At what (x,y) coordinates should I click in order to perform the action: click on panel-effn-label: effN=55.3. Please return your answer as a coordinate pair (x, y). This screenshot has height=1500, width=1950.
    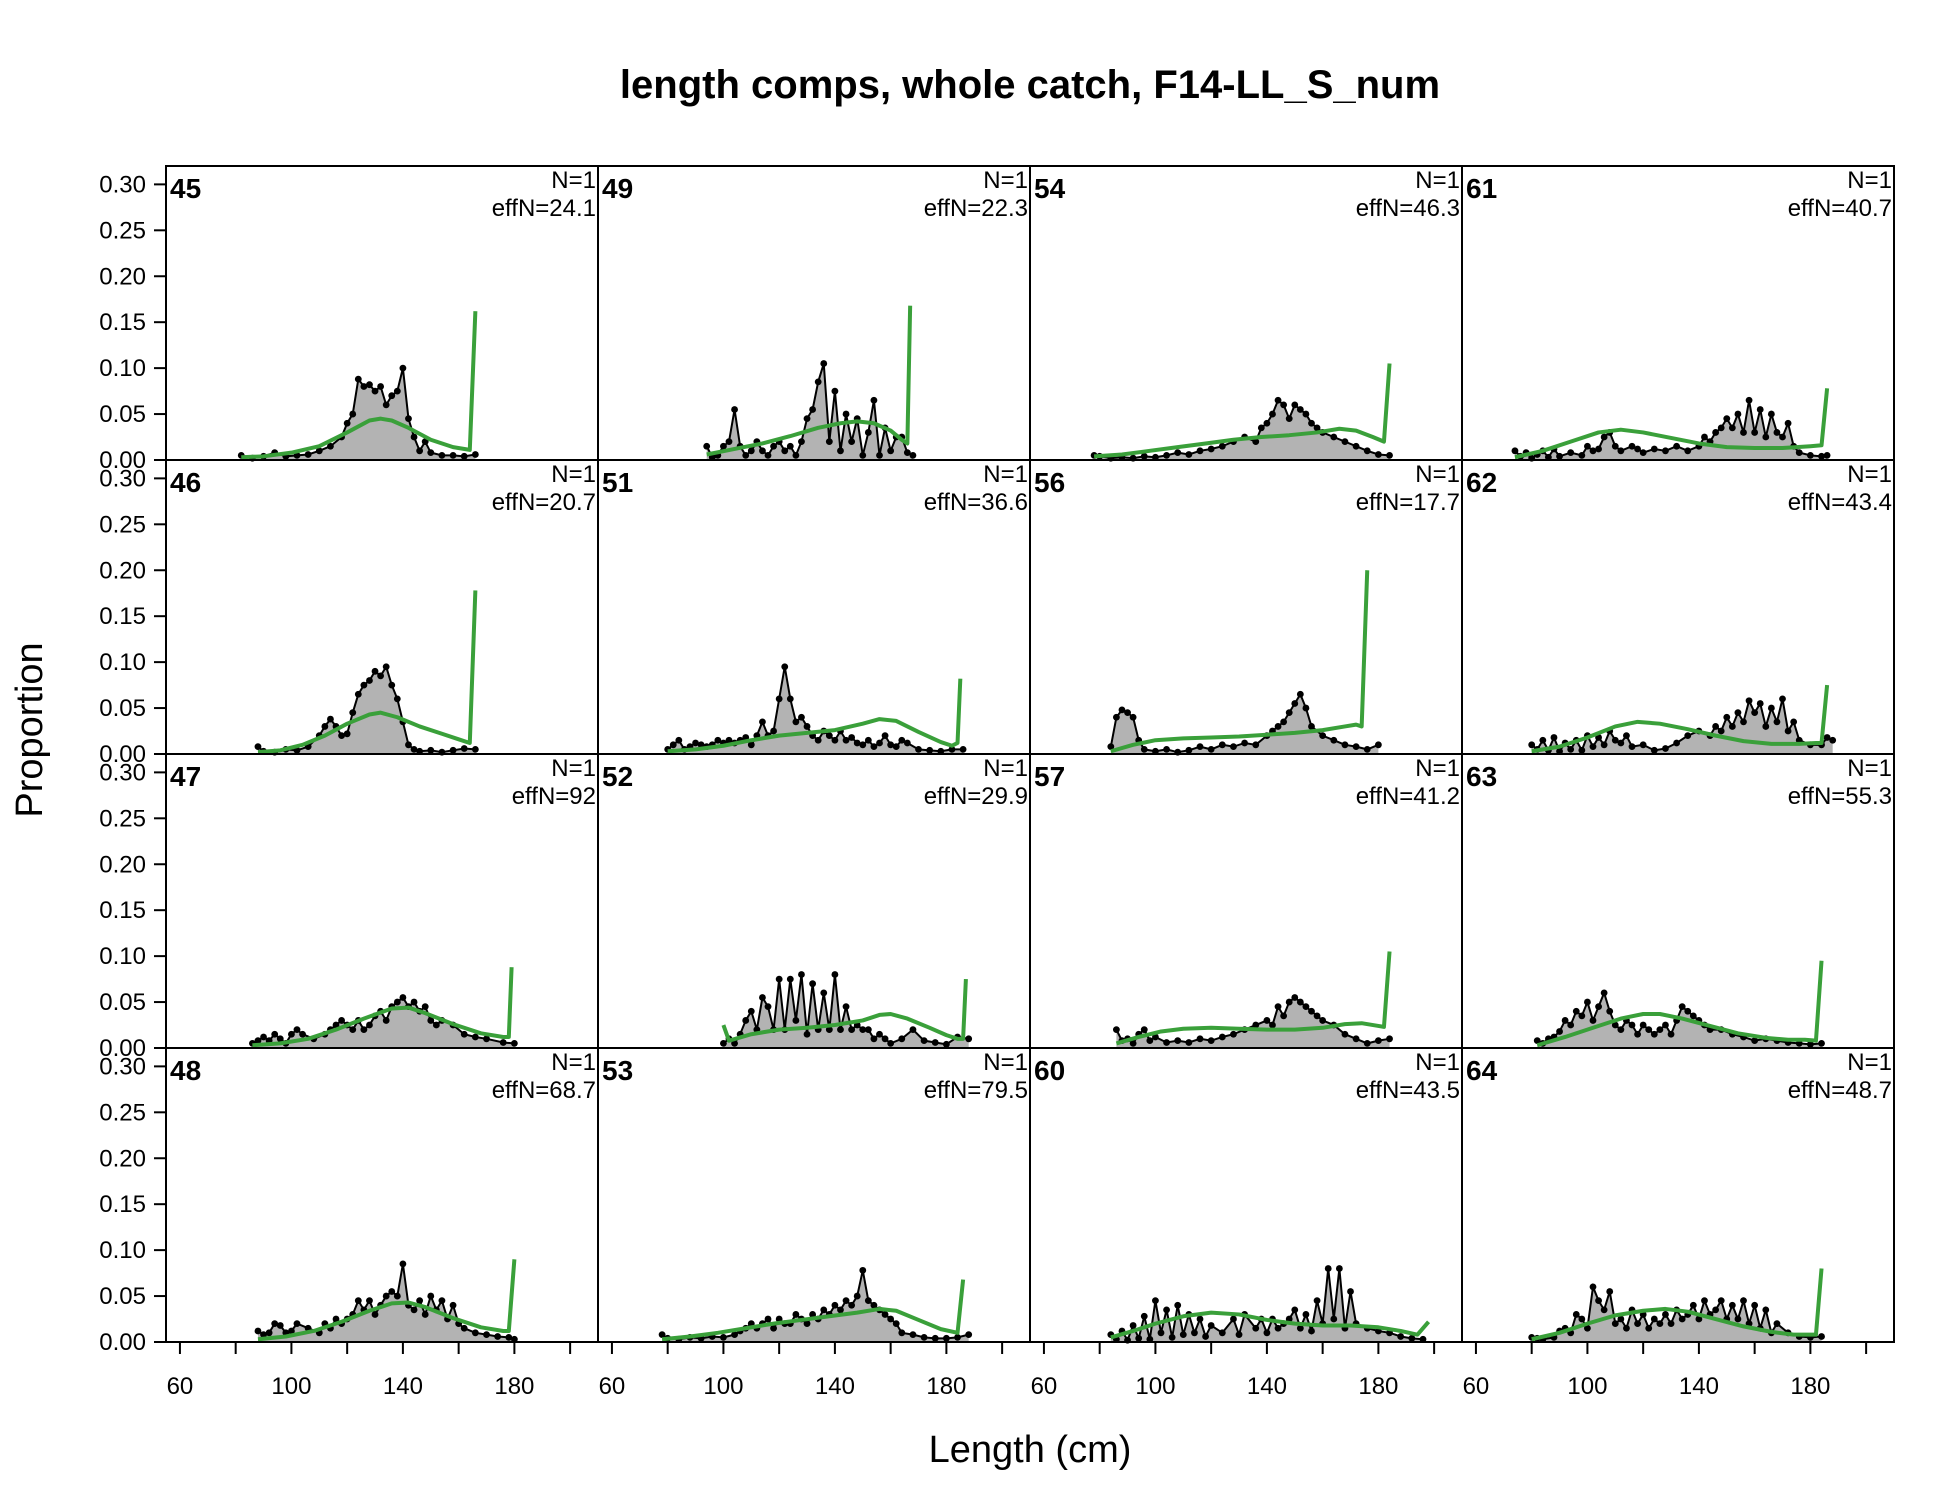
    Looking at the image, I should click on (1840, 796).